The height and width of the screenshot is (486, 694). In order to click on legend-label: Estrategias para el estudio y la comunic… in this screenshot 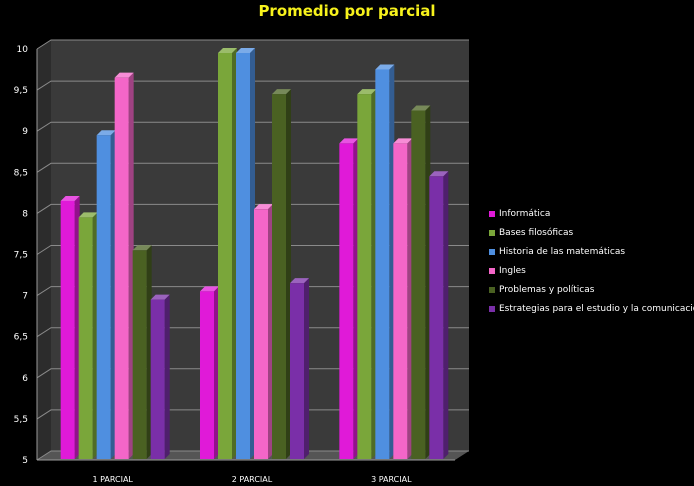, I will do `click(596, 308)`.